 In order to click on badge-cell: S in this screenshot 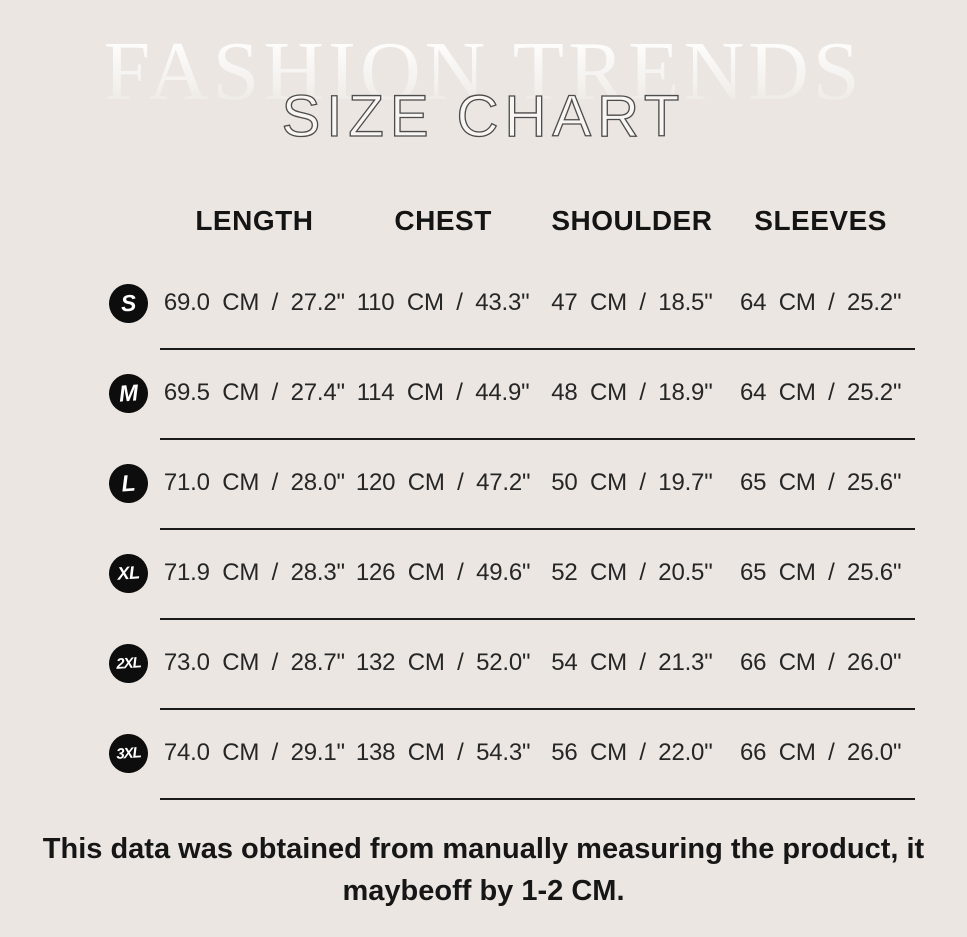, I will do `click(115, 303)`.